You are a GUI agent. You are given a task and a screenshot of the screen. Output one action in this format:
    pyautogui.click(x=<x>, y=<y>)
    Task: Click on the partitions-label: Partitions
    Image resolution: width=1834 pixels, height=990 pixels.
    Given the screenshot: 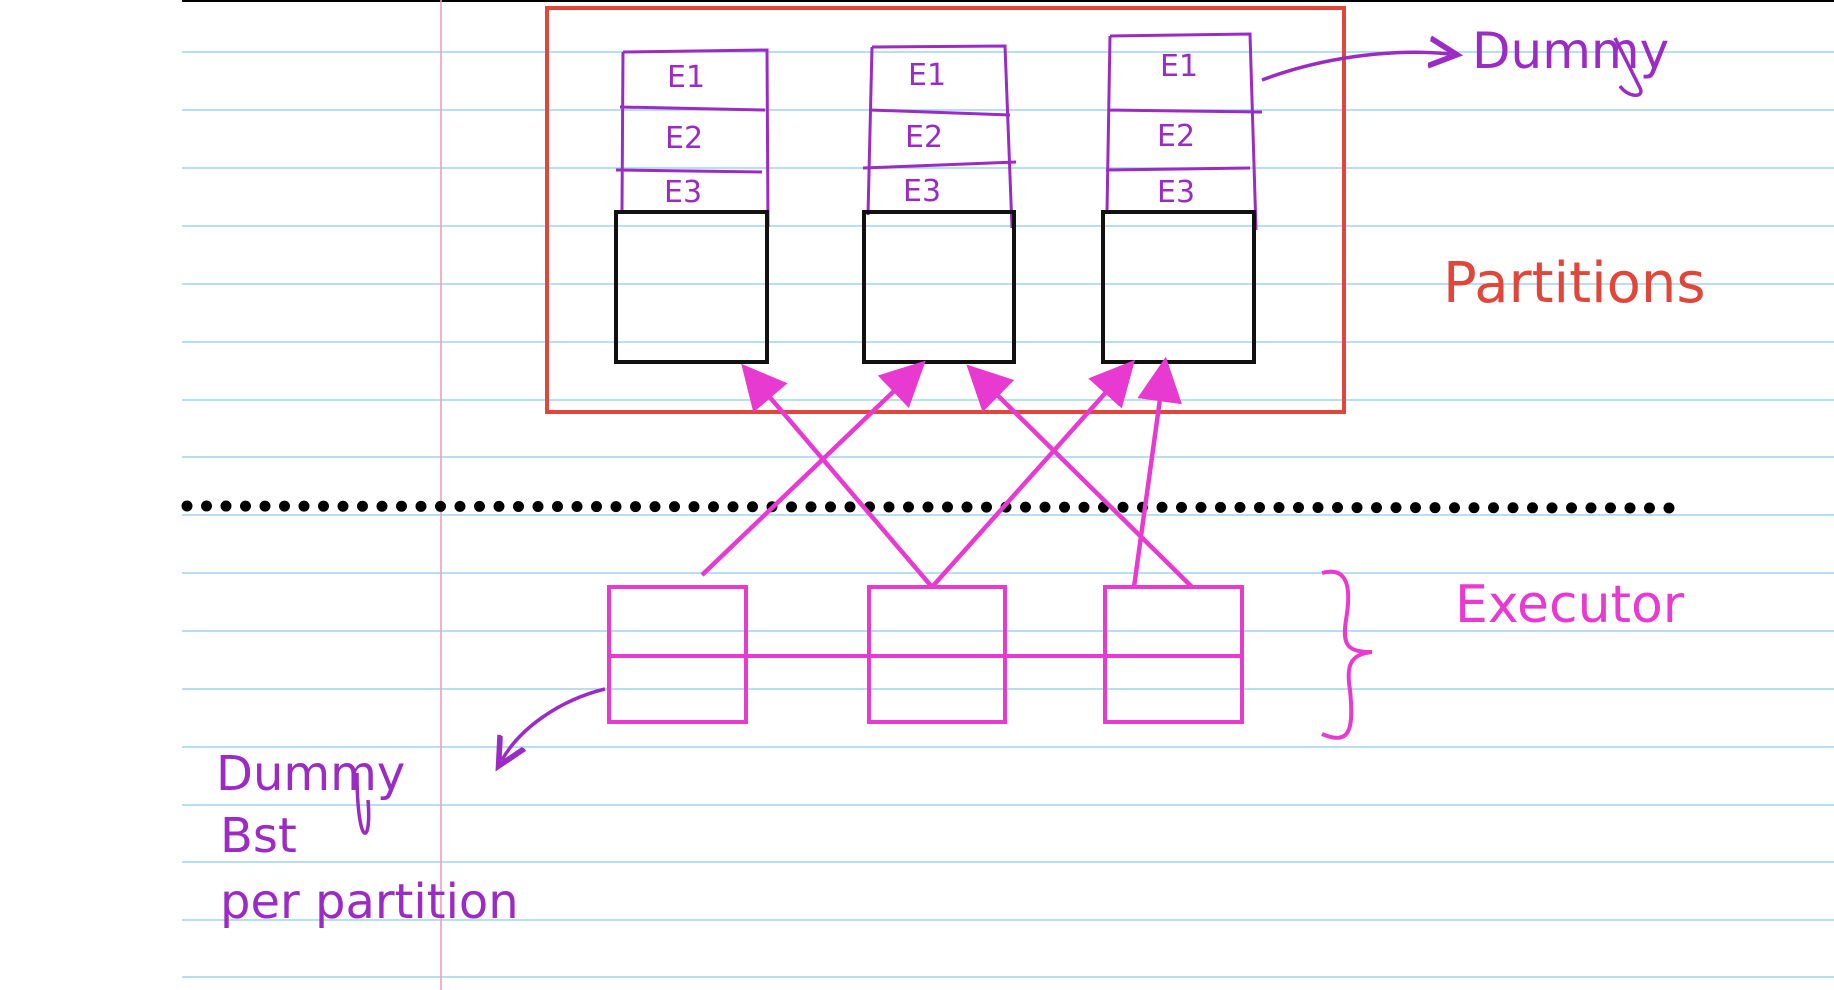 What is the action you would take?
    pyautogui.click(x=1574, y=283)
    